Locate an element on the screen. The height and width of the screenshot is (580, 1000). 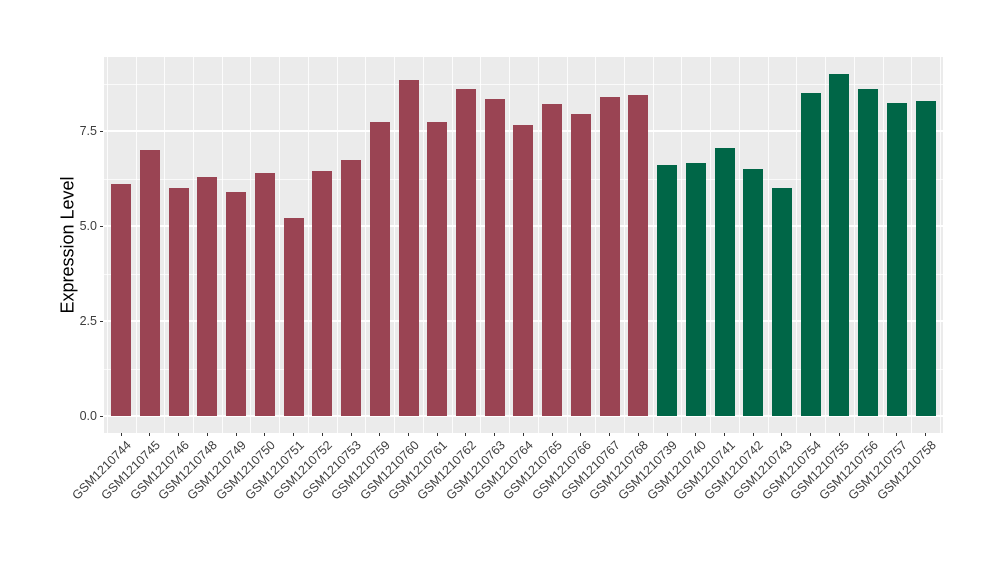
y-axis-title: Expression Level is located at coordinates (67, 245).